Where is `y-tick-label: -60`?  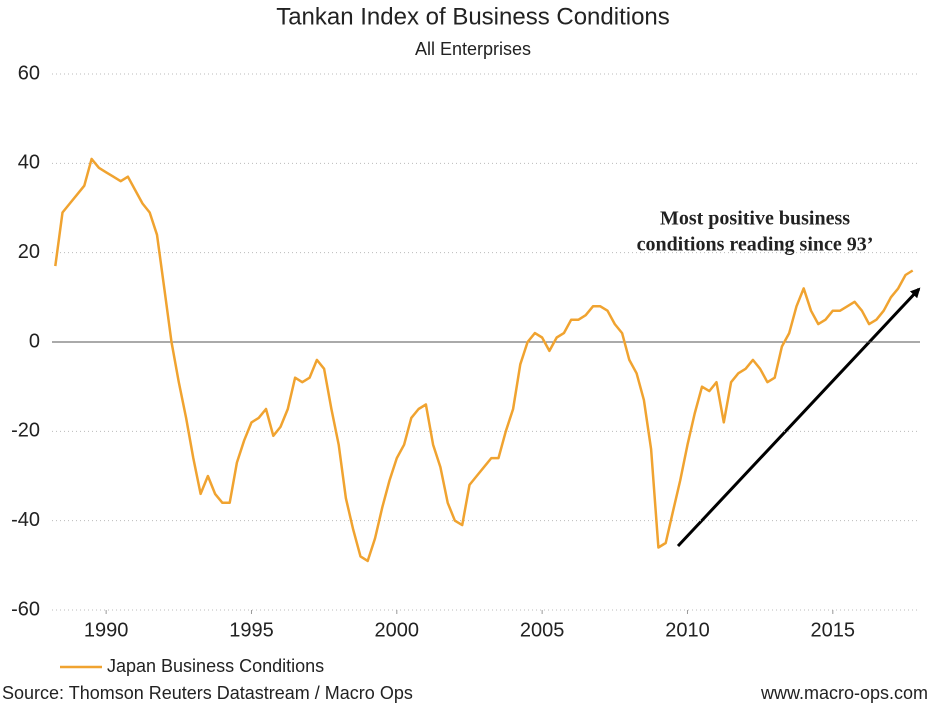 y-tick-label: -60 is located at coordinates (25, 609).